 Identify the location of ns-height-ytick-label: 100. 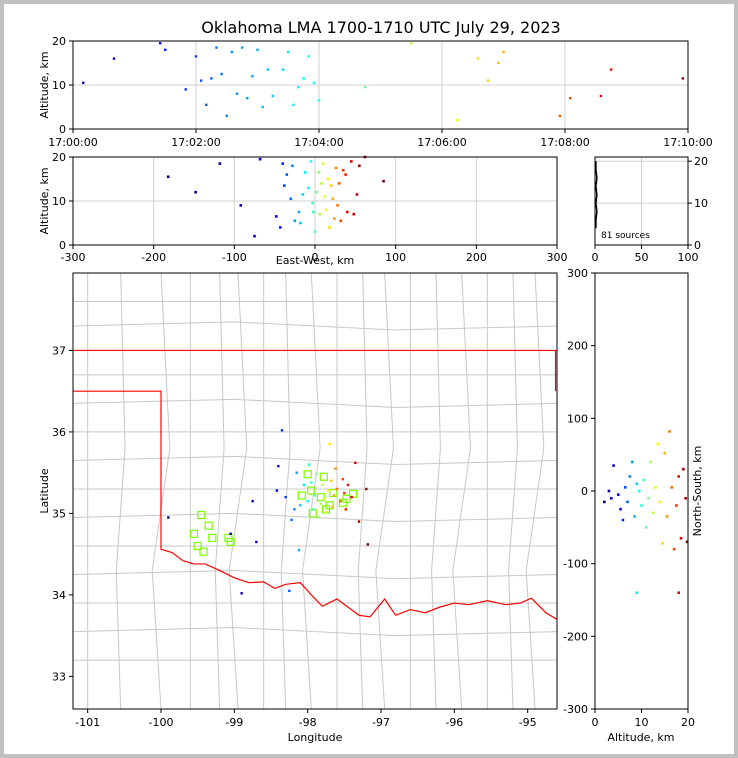
(577, 418).